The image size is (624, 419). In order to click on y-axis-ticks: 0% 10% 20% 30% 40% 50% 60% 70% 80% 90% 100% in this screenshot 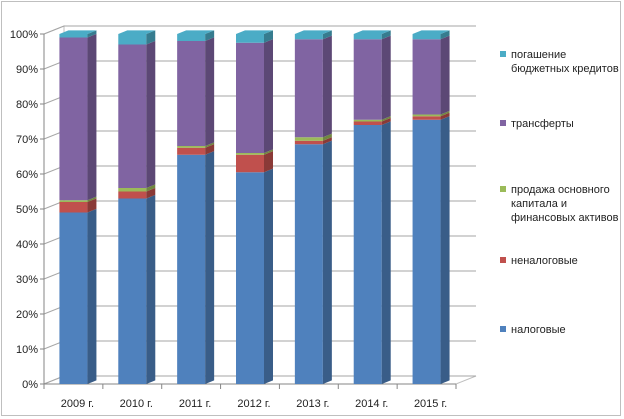, I will do `click(24, 210)`.